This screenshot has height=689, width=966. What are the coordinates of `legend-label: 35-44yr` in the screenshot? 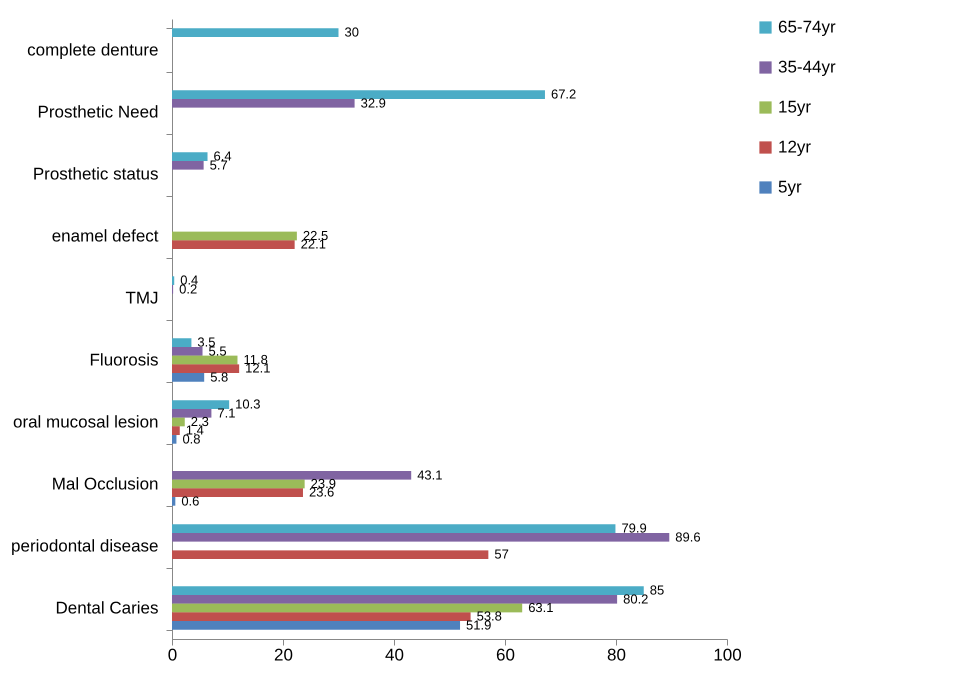 It's located at (807, 67).